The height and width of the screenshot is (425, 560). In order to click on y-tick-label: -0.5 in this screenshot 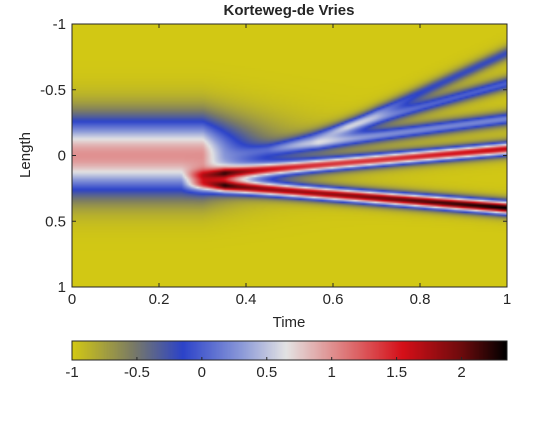, I will do `click(53, 90)`.